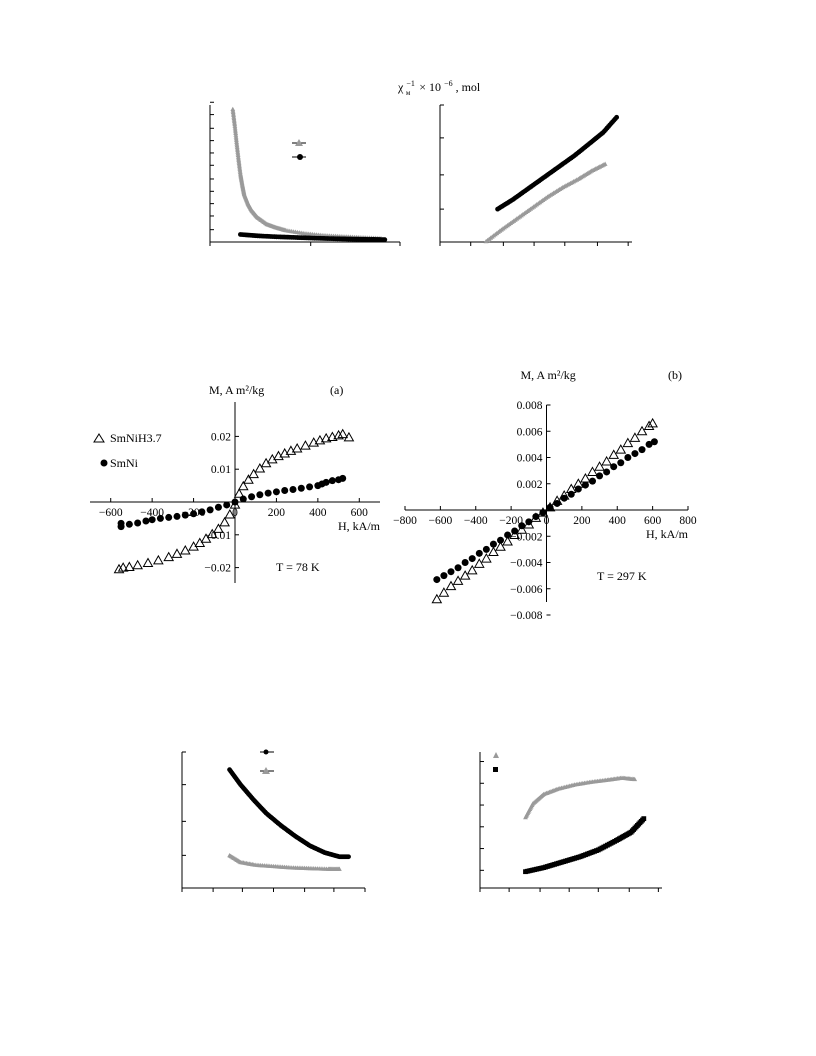  What do you see at coordinates (688, 521) in the screenshot?
I see `x-tick-label: 800` at bounding box center [688, 521].